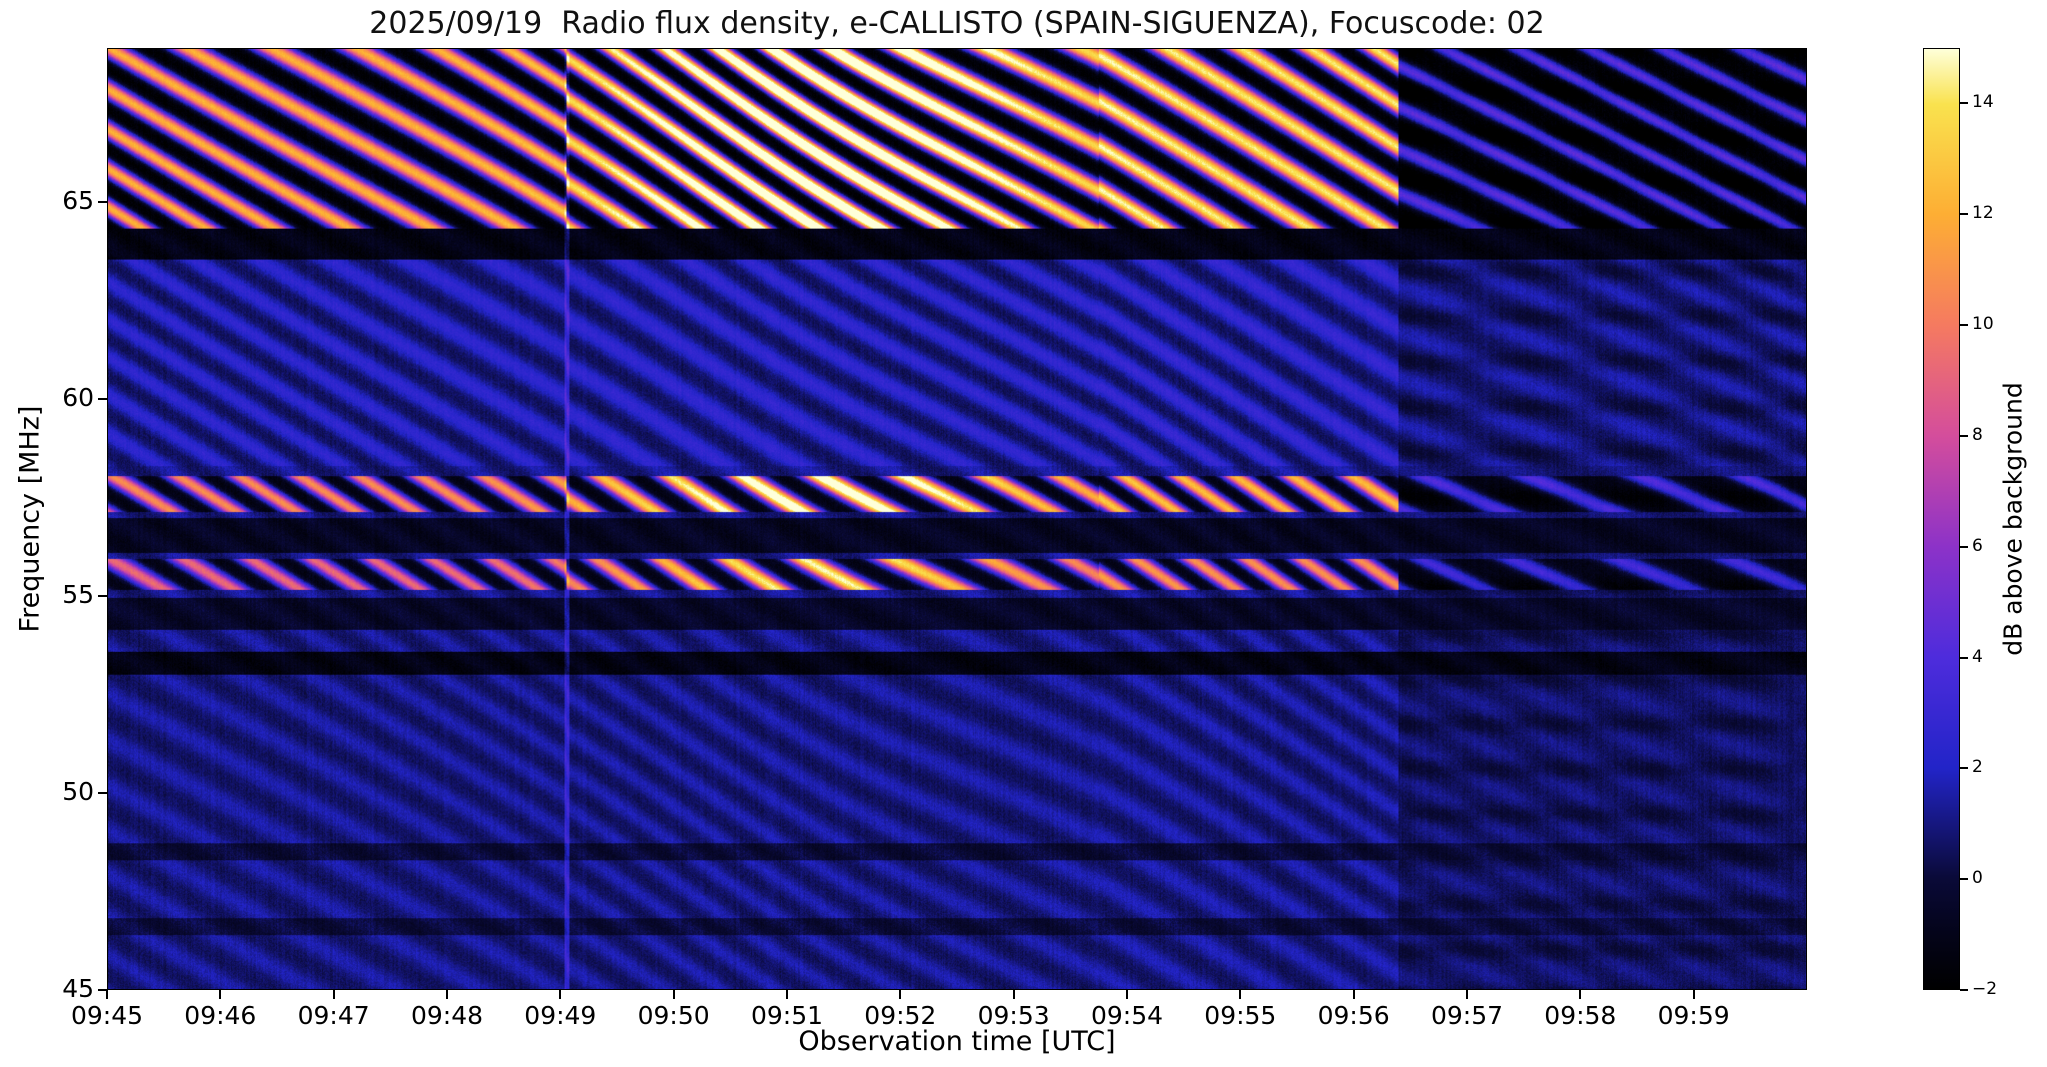 This screenshot has height=1067, width=2047. Describe the element at coordinates (220, 1015) in the screenshot. I see `x-tick-label: 09:46` at that location.